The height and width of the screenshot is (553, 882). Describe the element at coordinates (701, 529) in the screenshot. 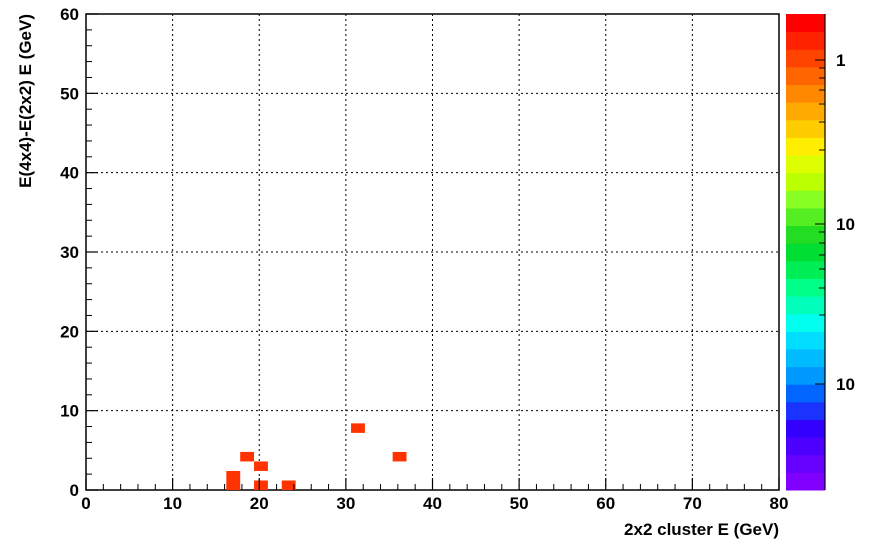

I see `x-axis-label: 2x2 cluster E (GeV)` at that location.